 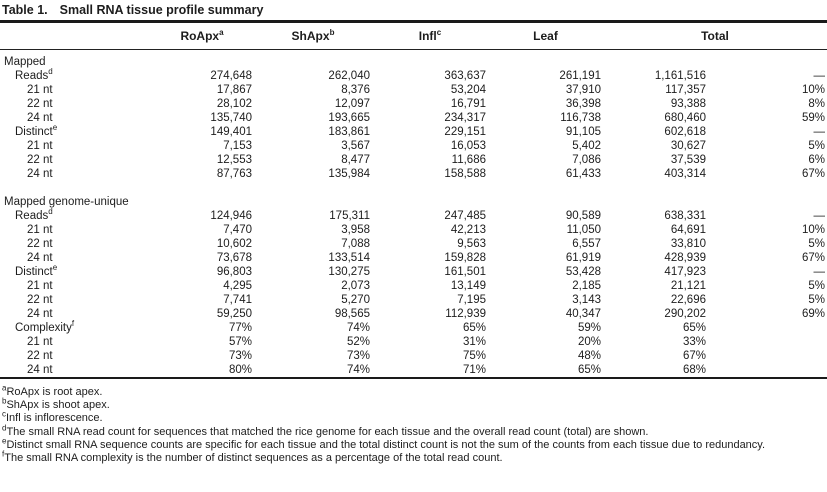 I want to click on cell: 9,563, so click(x=471, y=244).